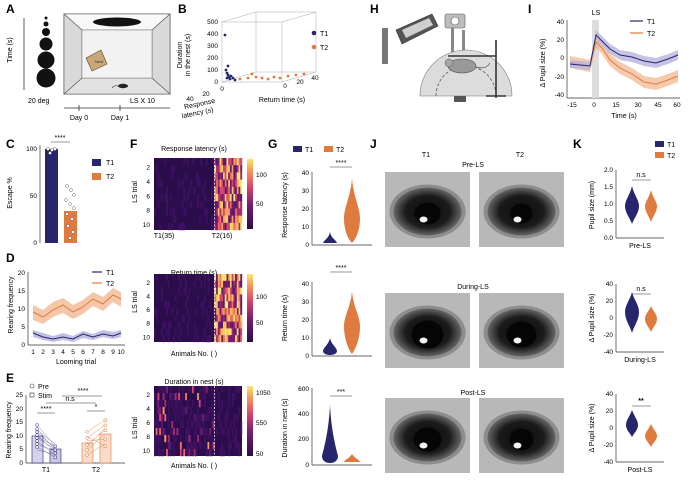  I want to click on panel-b-points, so click(264, 57).